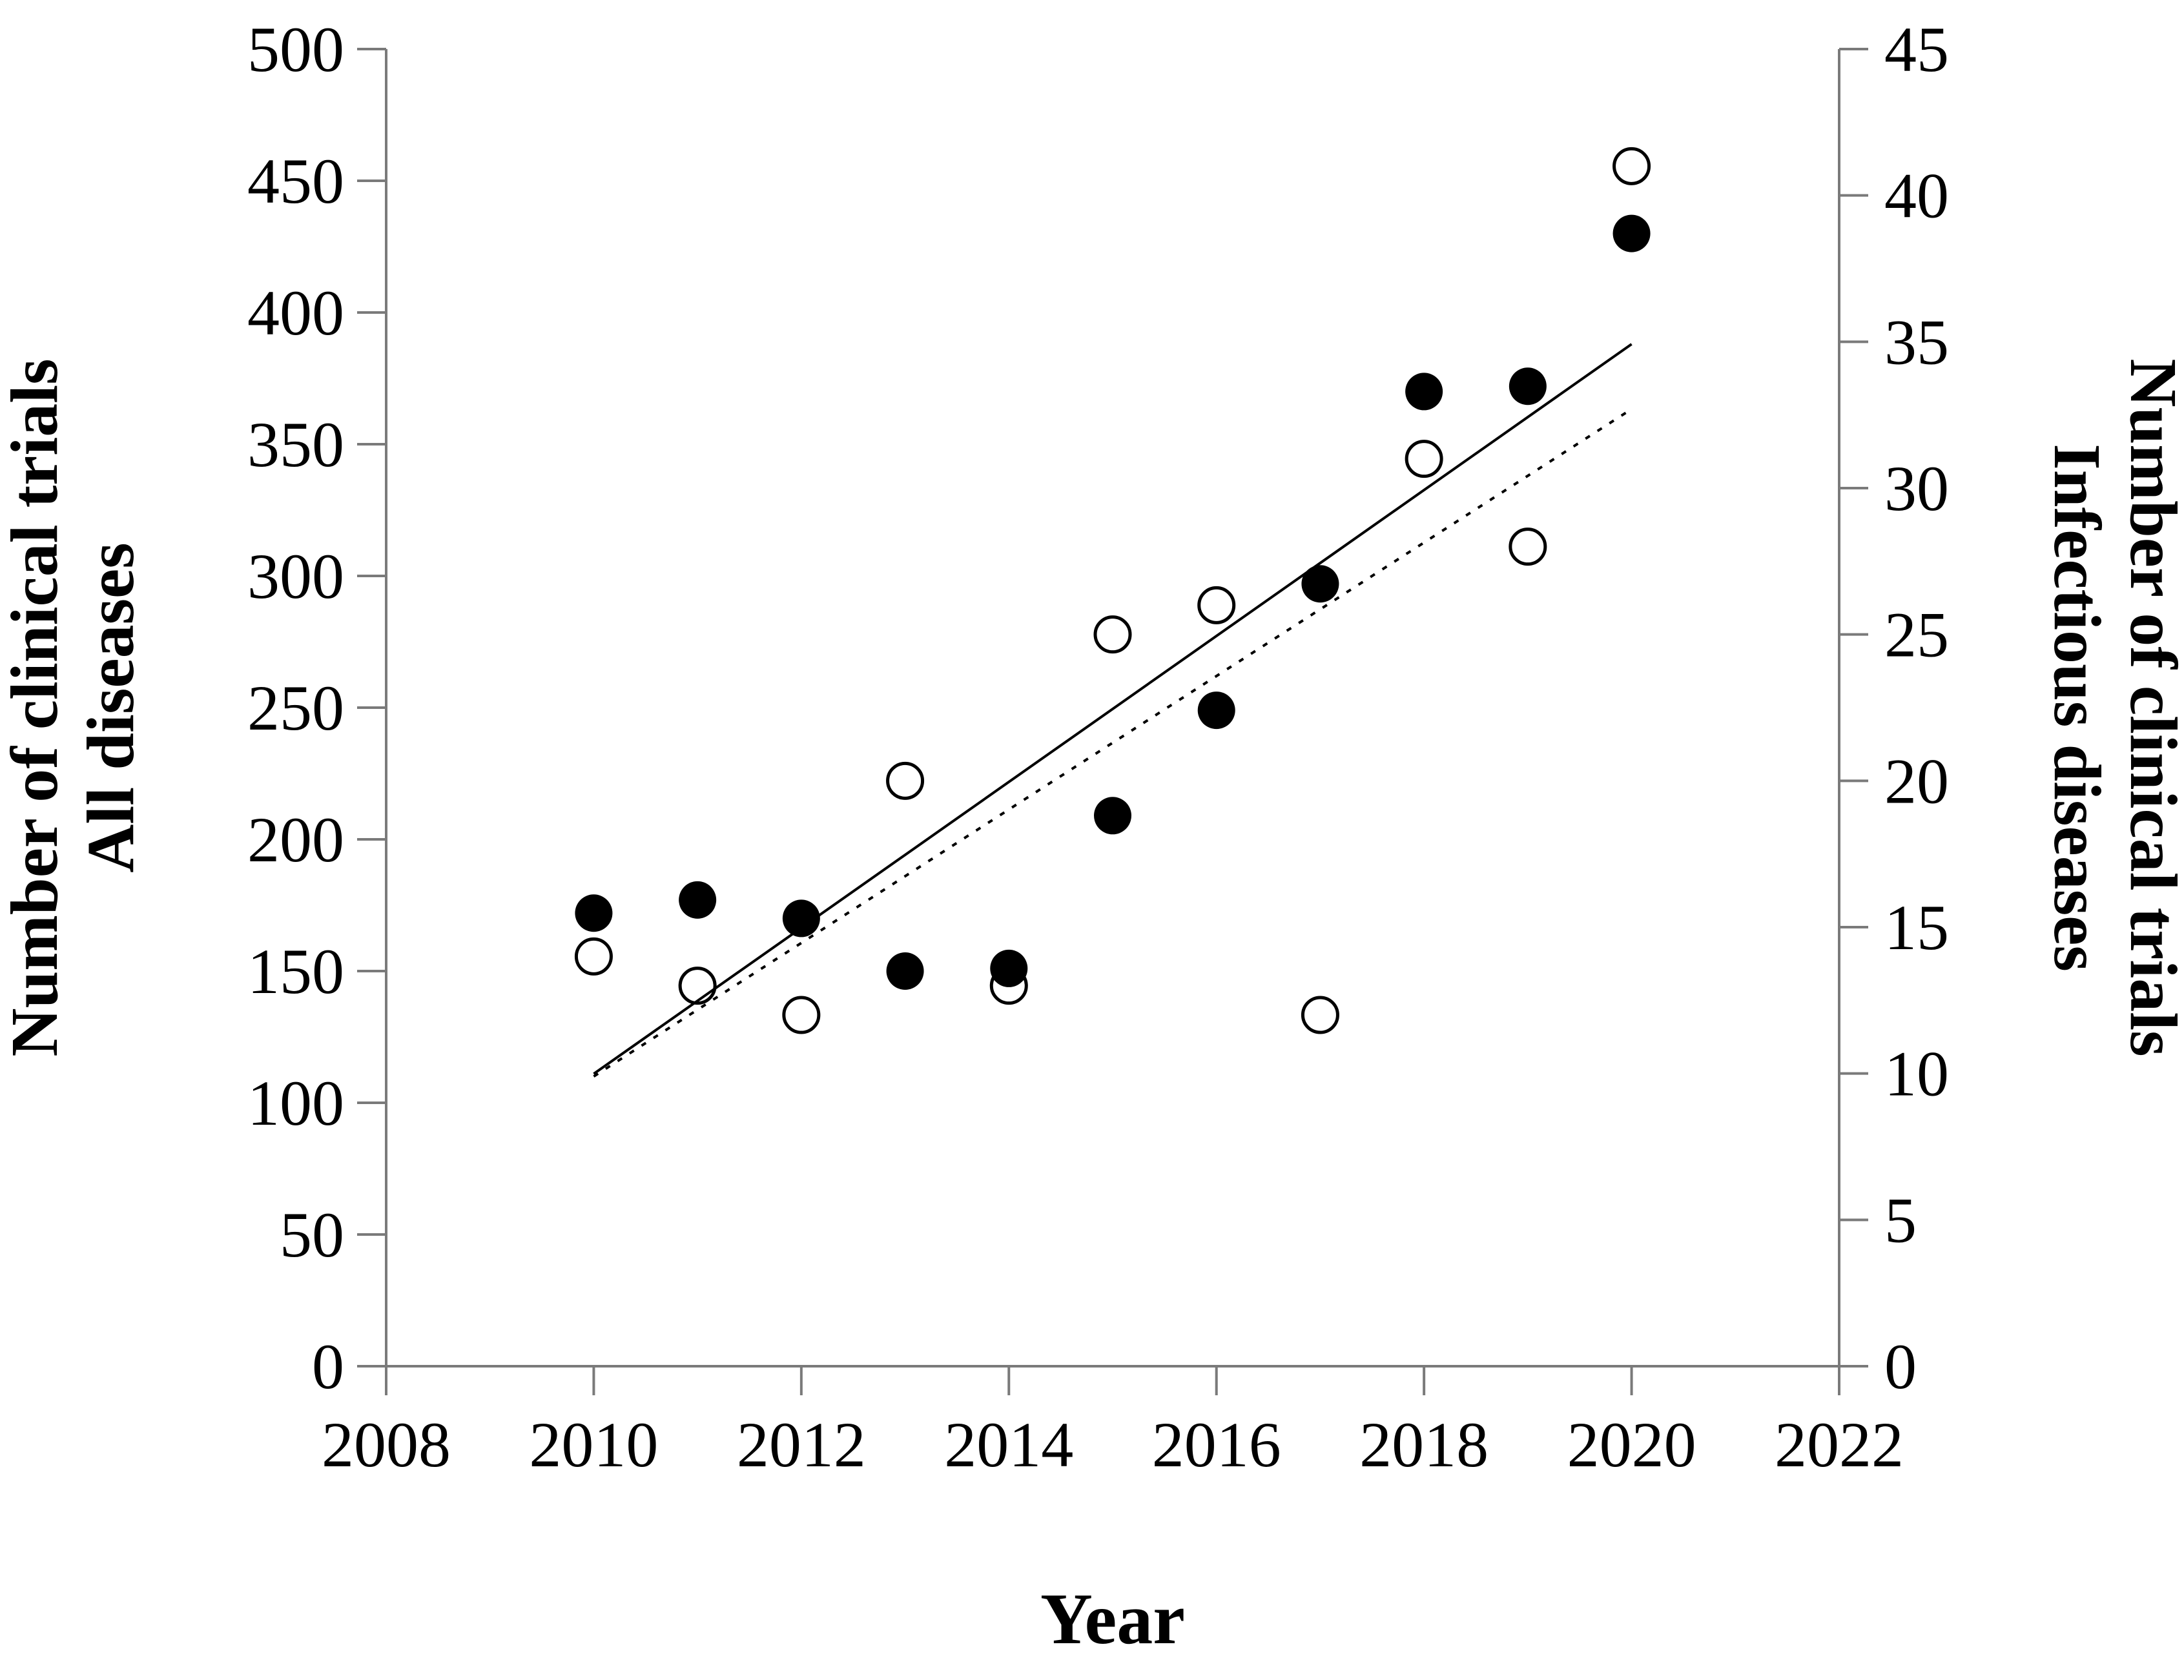 The height and width of the screenshot is (1680, 2184). What do you see at coordinates (1900, 1366) in the screenshot?
I see `y-axis-right-tick-label: 0` at bounding box center [1900, 1366].